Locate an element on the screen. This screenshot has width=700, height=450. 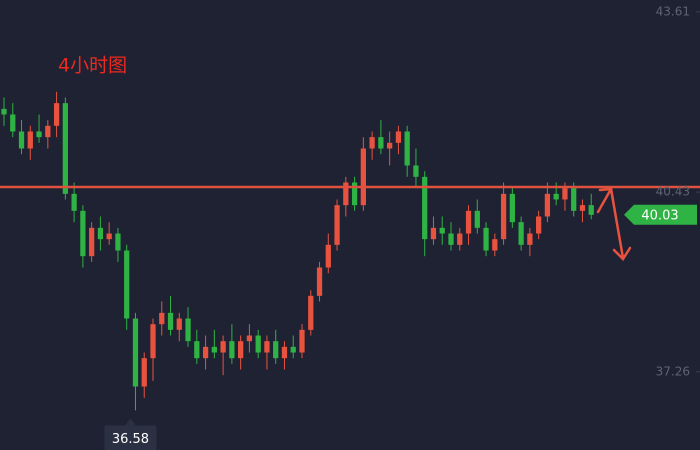
arrow-down is located at coordinates (617, 223).